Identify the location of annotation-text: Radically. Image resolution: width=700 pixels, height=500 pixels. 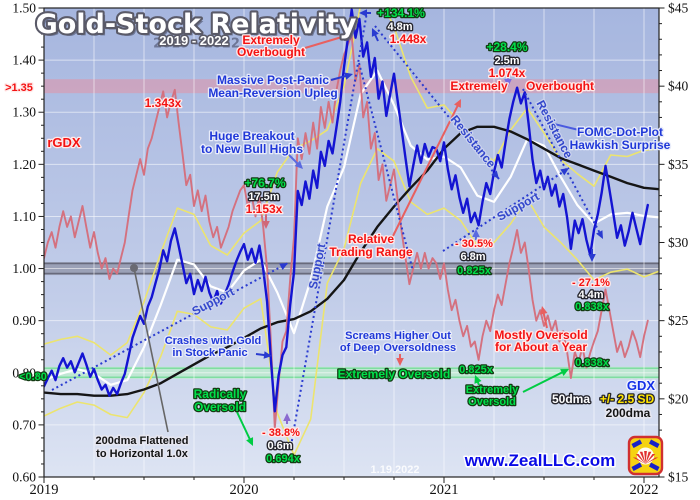
(220, 394).